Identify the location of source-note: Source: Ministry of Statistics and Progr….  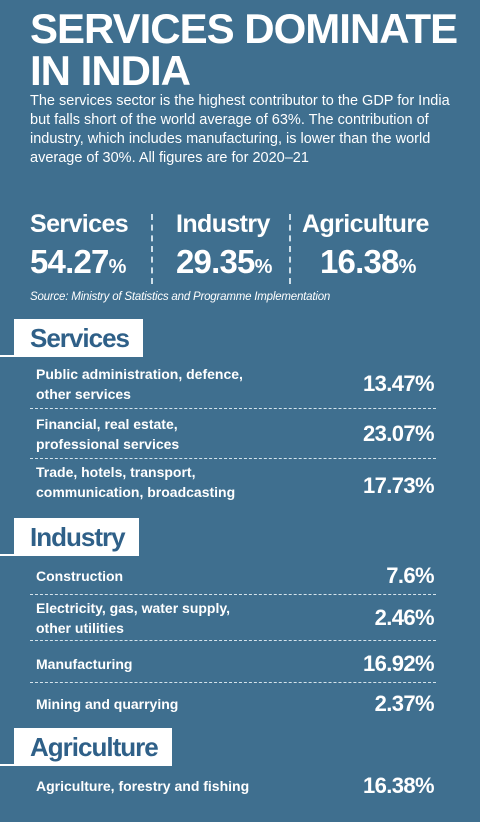
(180, 297).